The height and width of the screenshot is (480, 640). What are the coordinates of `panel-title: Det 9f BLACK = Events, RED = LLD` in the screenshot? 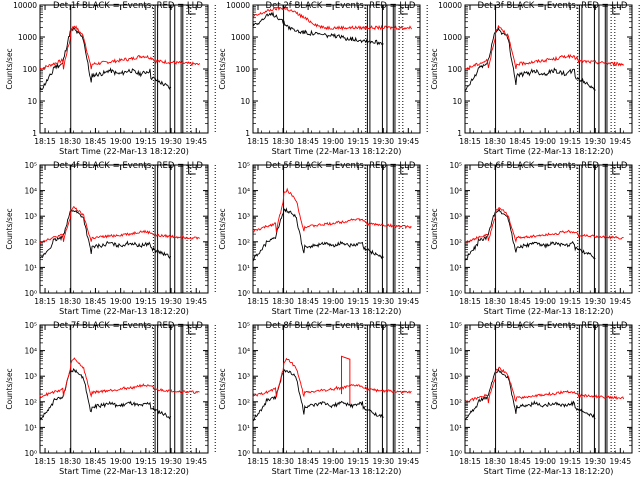 It's located at (553, 326).